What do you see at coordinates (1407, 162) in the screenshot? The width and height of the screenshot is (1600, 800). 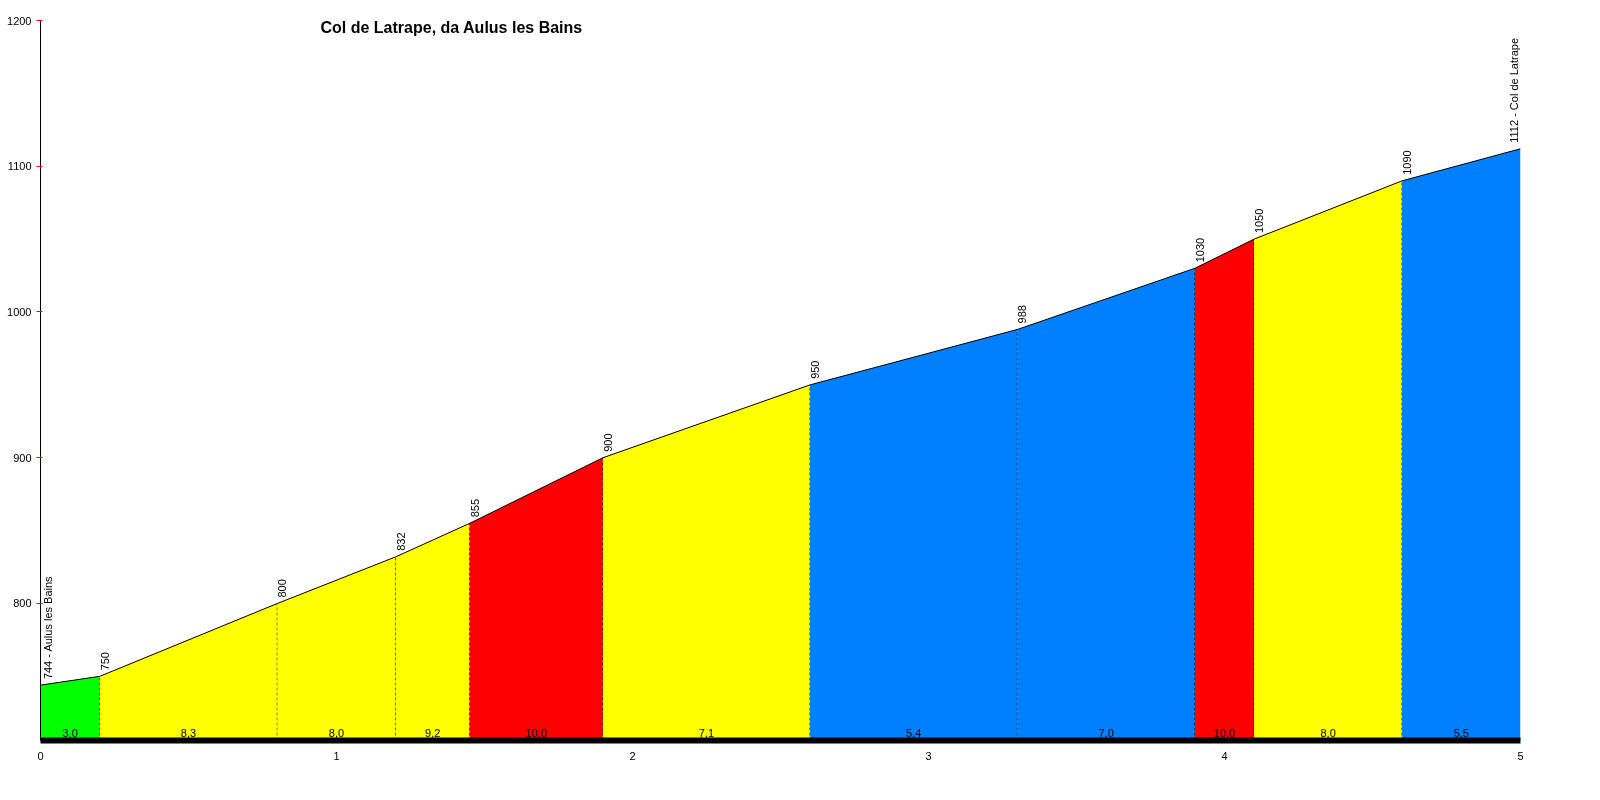 I see `annotation: 1090` at bounding box center [1407, 162].